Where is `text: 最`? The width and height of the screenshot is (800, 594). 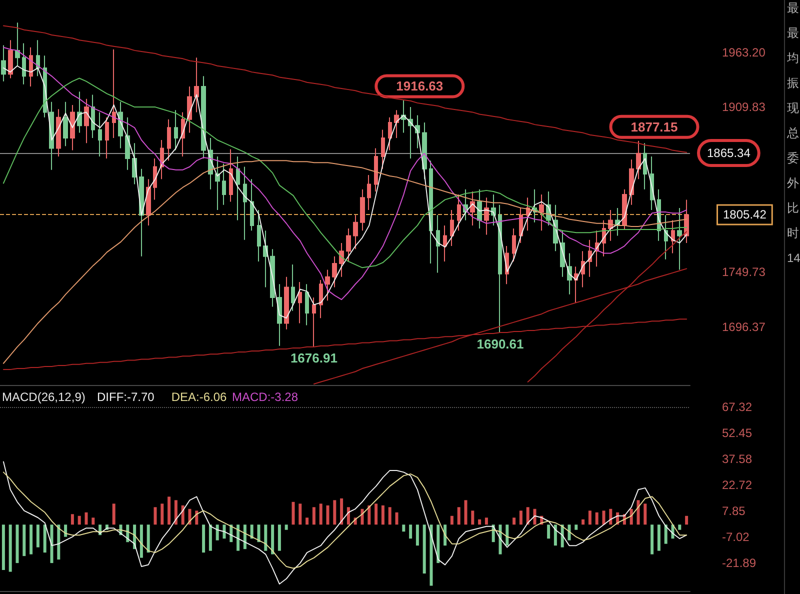 text: 最 is located at coordinates (793, 8).